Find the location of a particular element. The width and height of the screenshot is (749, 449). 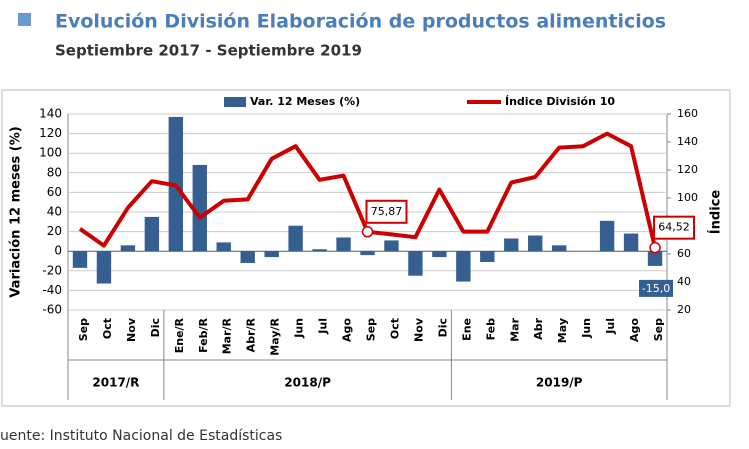

group-label: 2019/P is located at coordinates (559, 383).